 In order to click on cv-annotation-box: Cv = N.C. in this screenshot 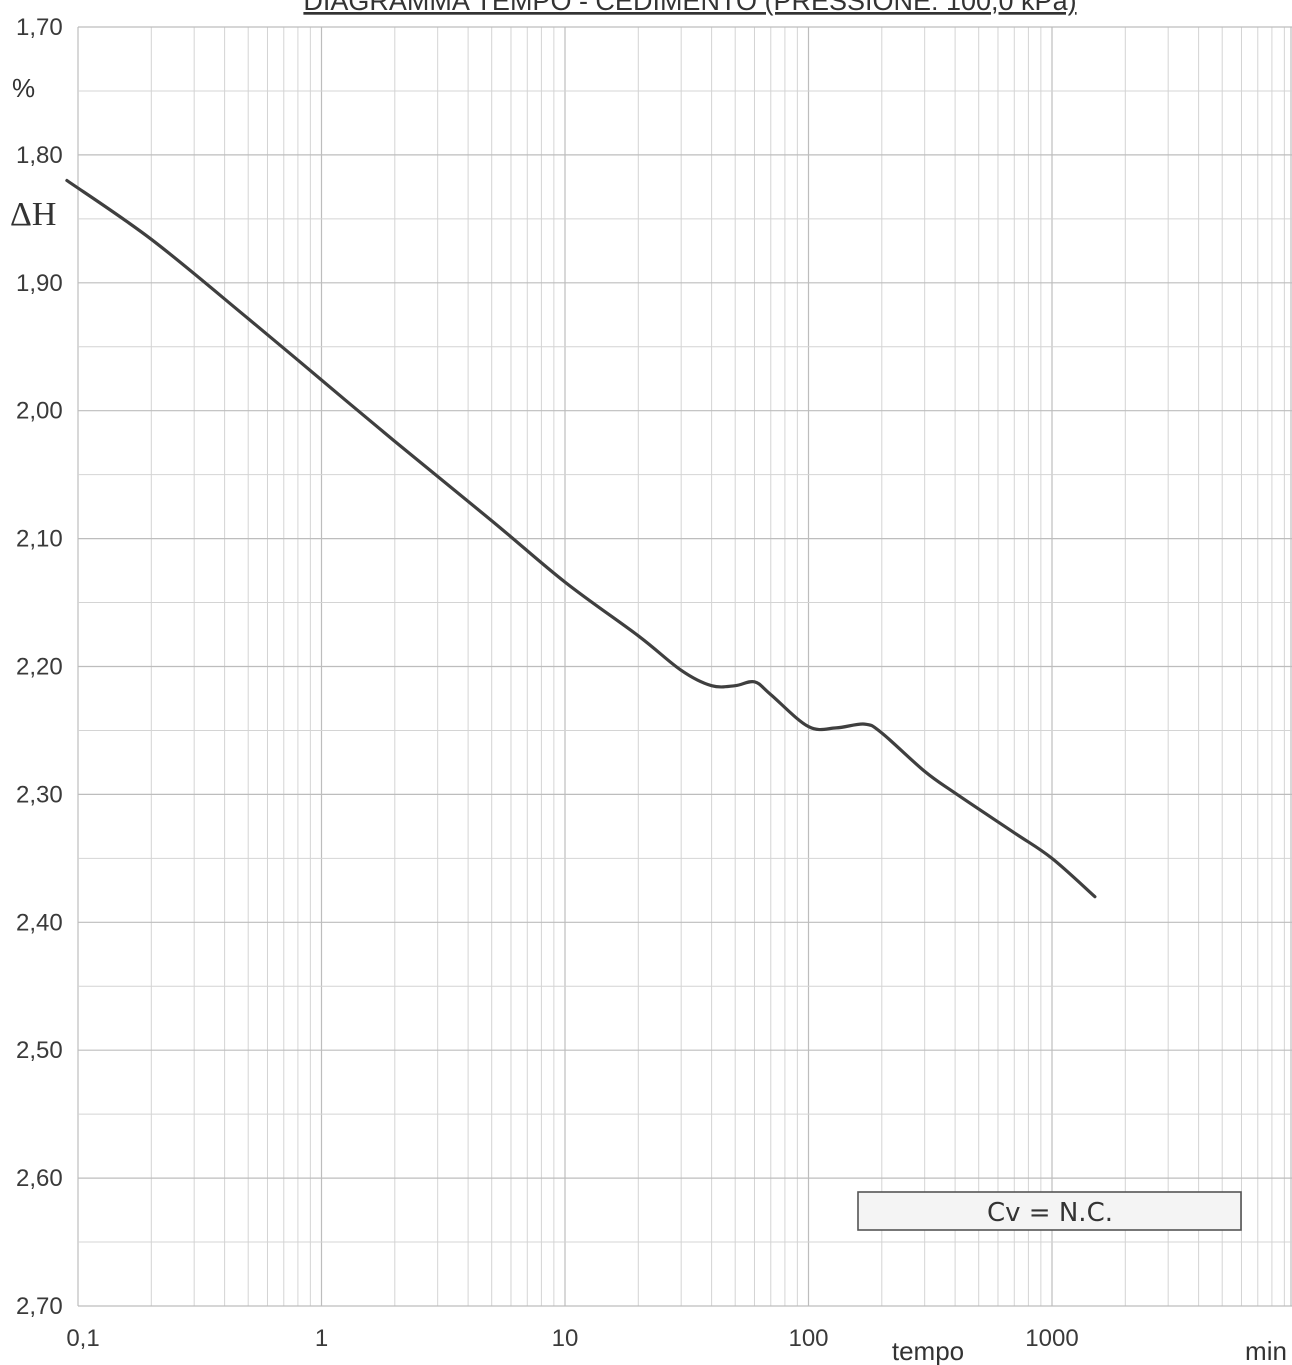, I will do `click(1049, 1211)`.